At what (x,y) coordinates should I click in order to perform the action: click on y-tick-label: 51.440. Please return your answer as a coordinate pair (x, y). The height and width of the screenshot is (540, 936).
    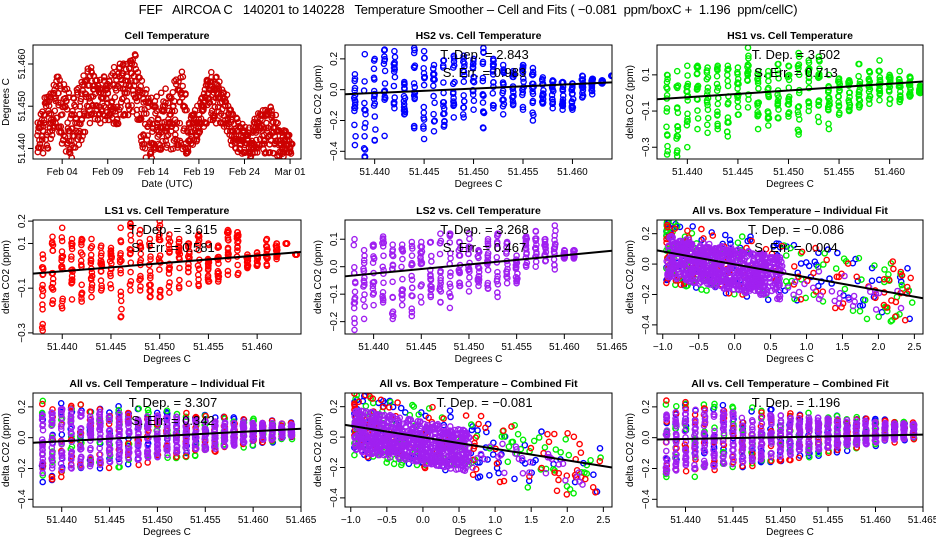
    Looking at the image, I should click on (22, 148).